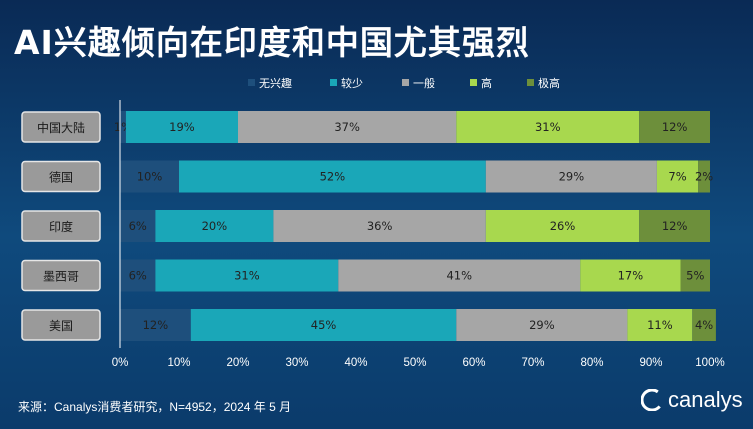 The height and width of the screenshot is (429, 753). I want to click on category-text: 美国, so click(61, 326).